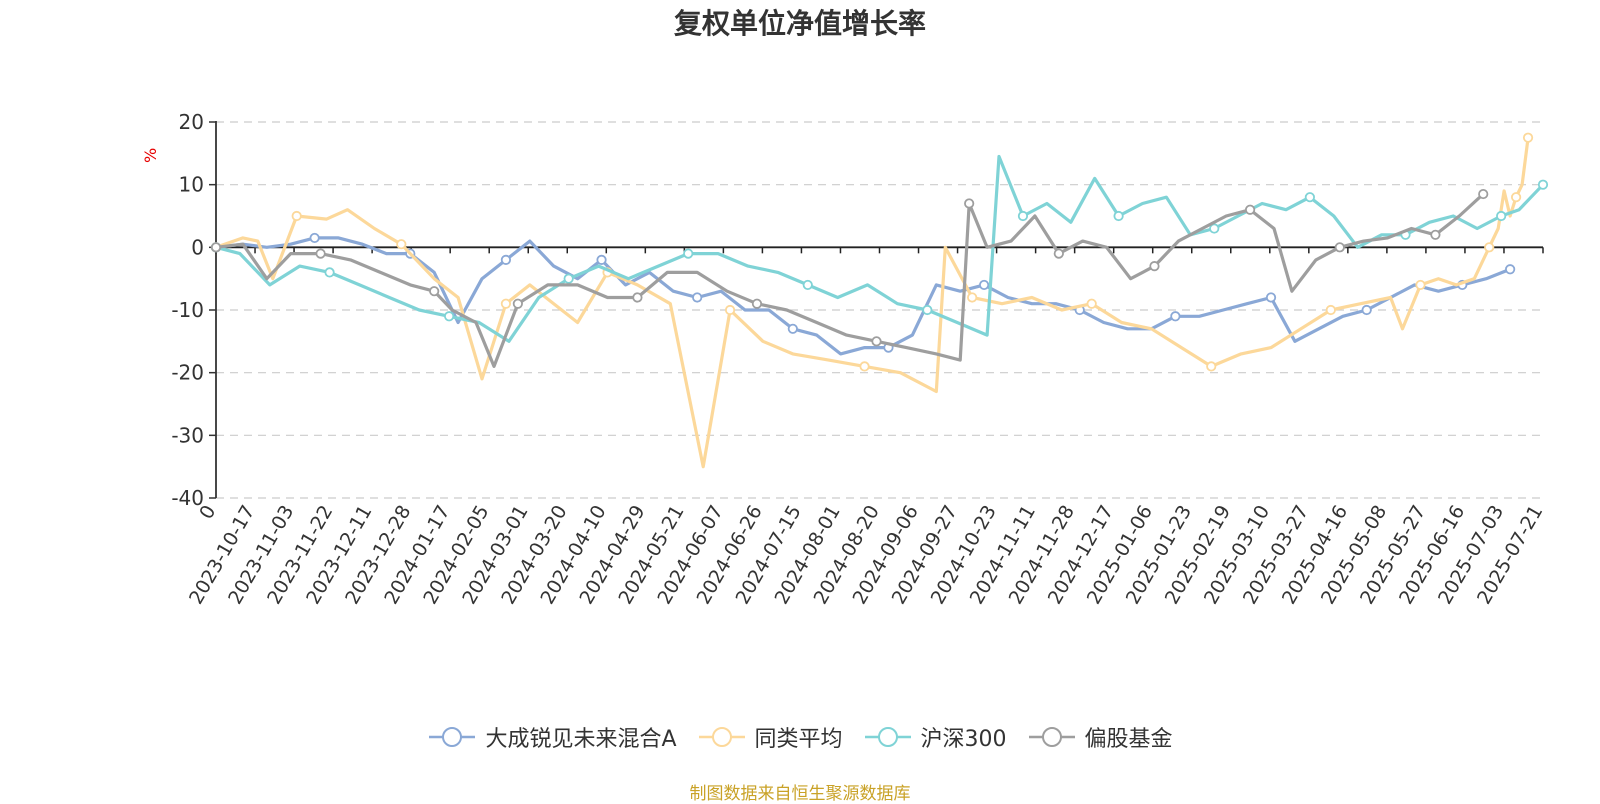 This screenshot has height=804, width=1600. What do you see at coordinates (187, 373) in the screenshot?
I see `y-tick-label: -20` at bounding box center [187, 373].